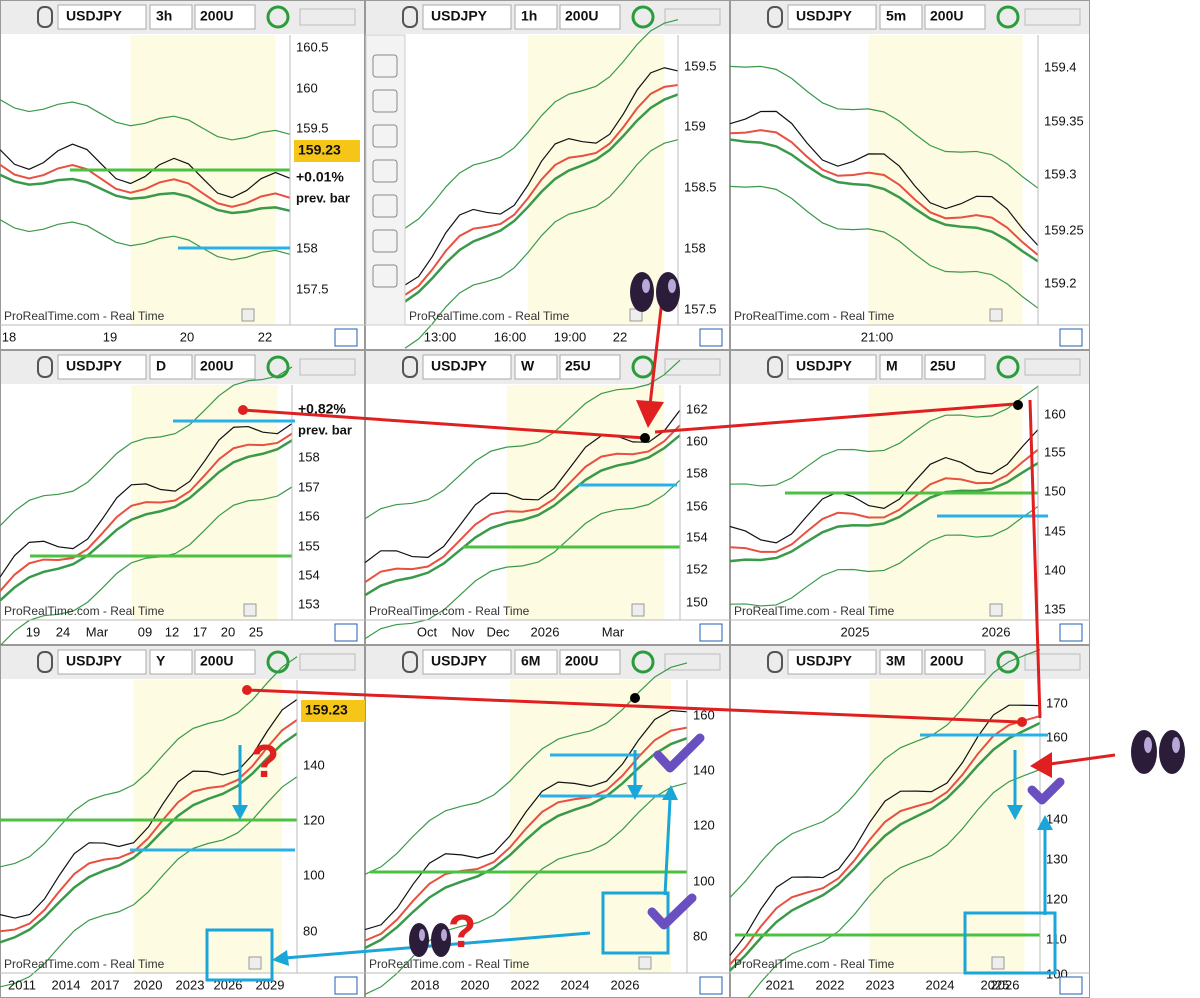 The height and width of the screenshot is (998, 1200). I want to click on x-tick-label: Mar, so click(613, 631).